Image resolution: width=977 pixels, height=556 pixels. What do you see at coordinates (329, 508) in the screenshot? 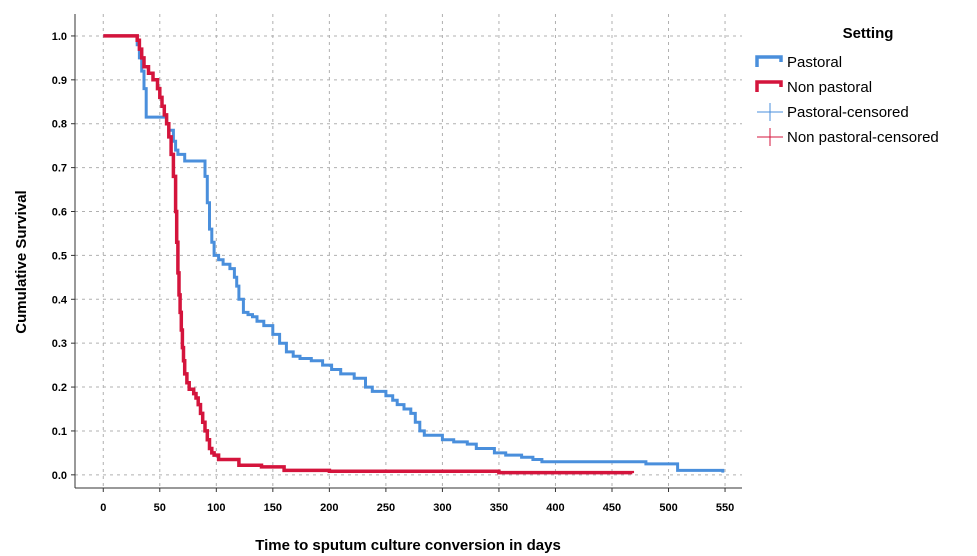
I see `x-tick-label: 200` at bounding box center [329, 508].